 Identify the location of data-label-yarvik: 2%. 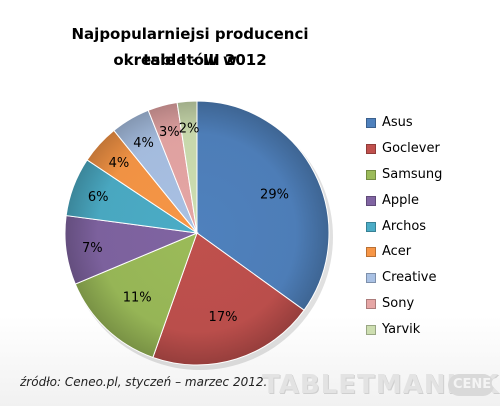
(189, 129).